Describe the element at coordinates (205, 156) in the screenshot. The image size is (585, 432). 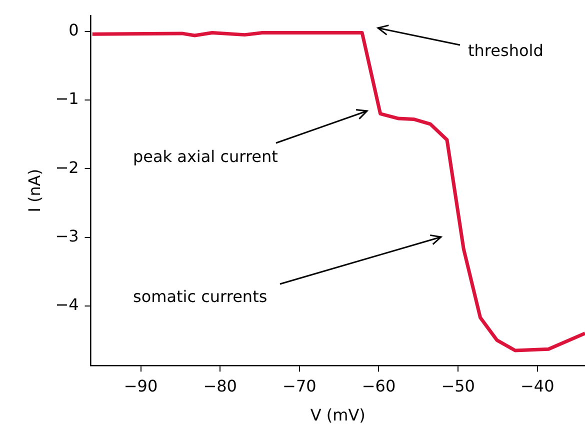
I see `annotation: peak axial current` at that location.